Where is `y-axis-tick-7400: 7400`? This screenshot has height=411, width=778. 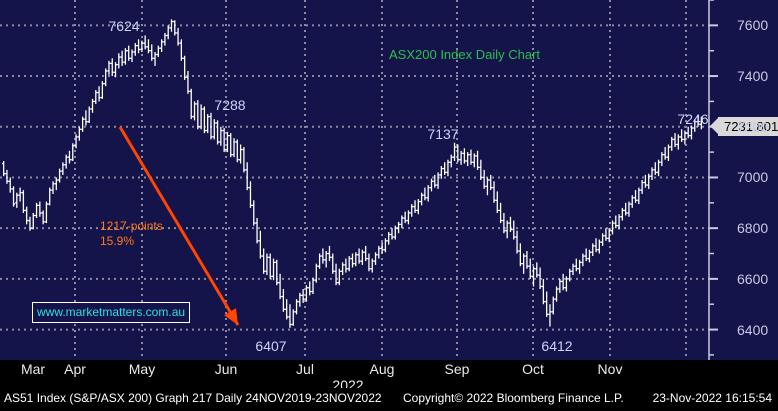
y-axis-tick-7400: 7400 is located at coordinates (753, 76).